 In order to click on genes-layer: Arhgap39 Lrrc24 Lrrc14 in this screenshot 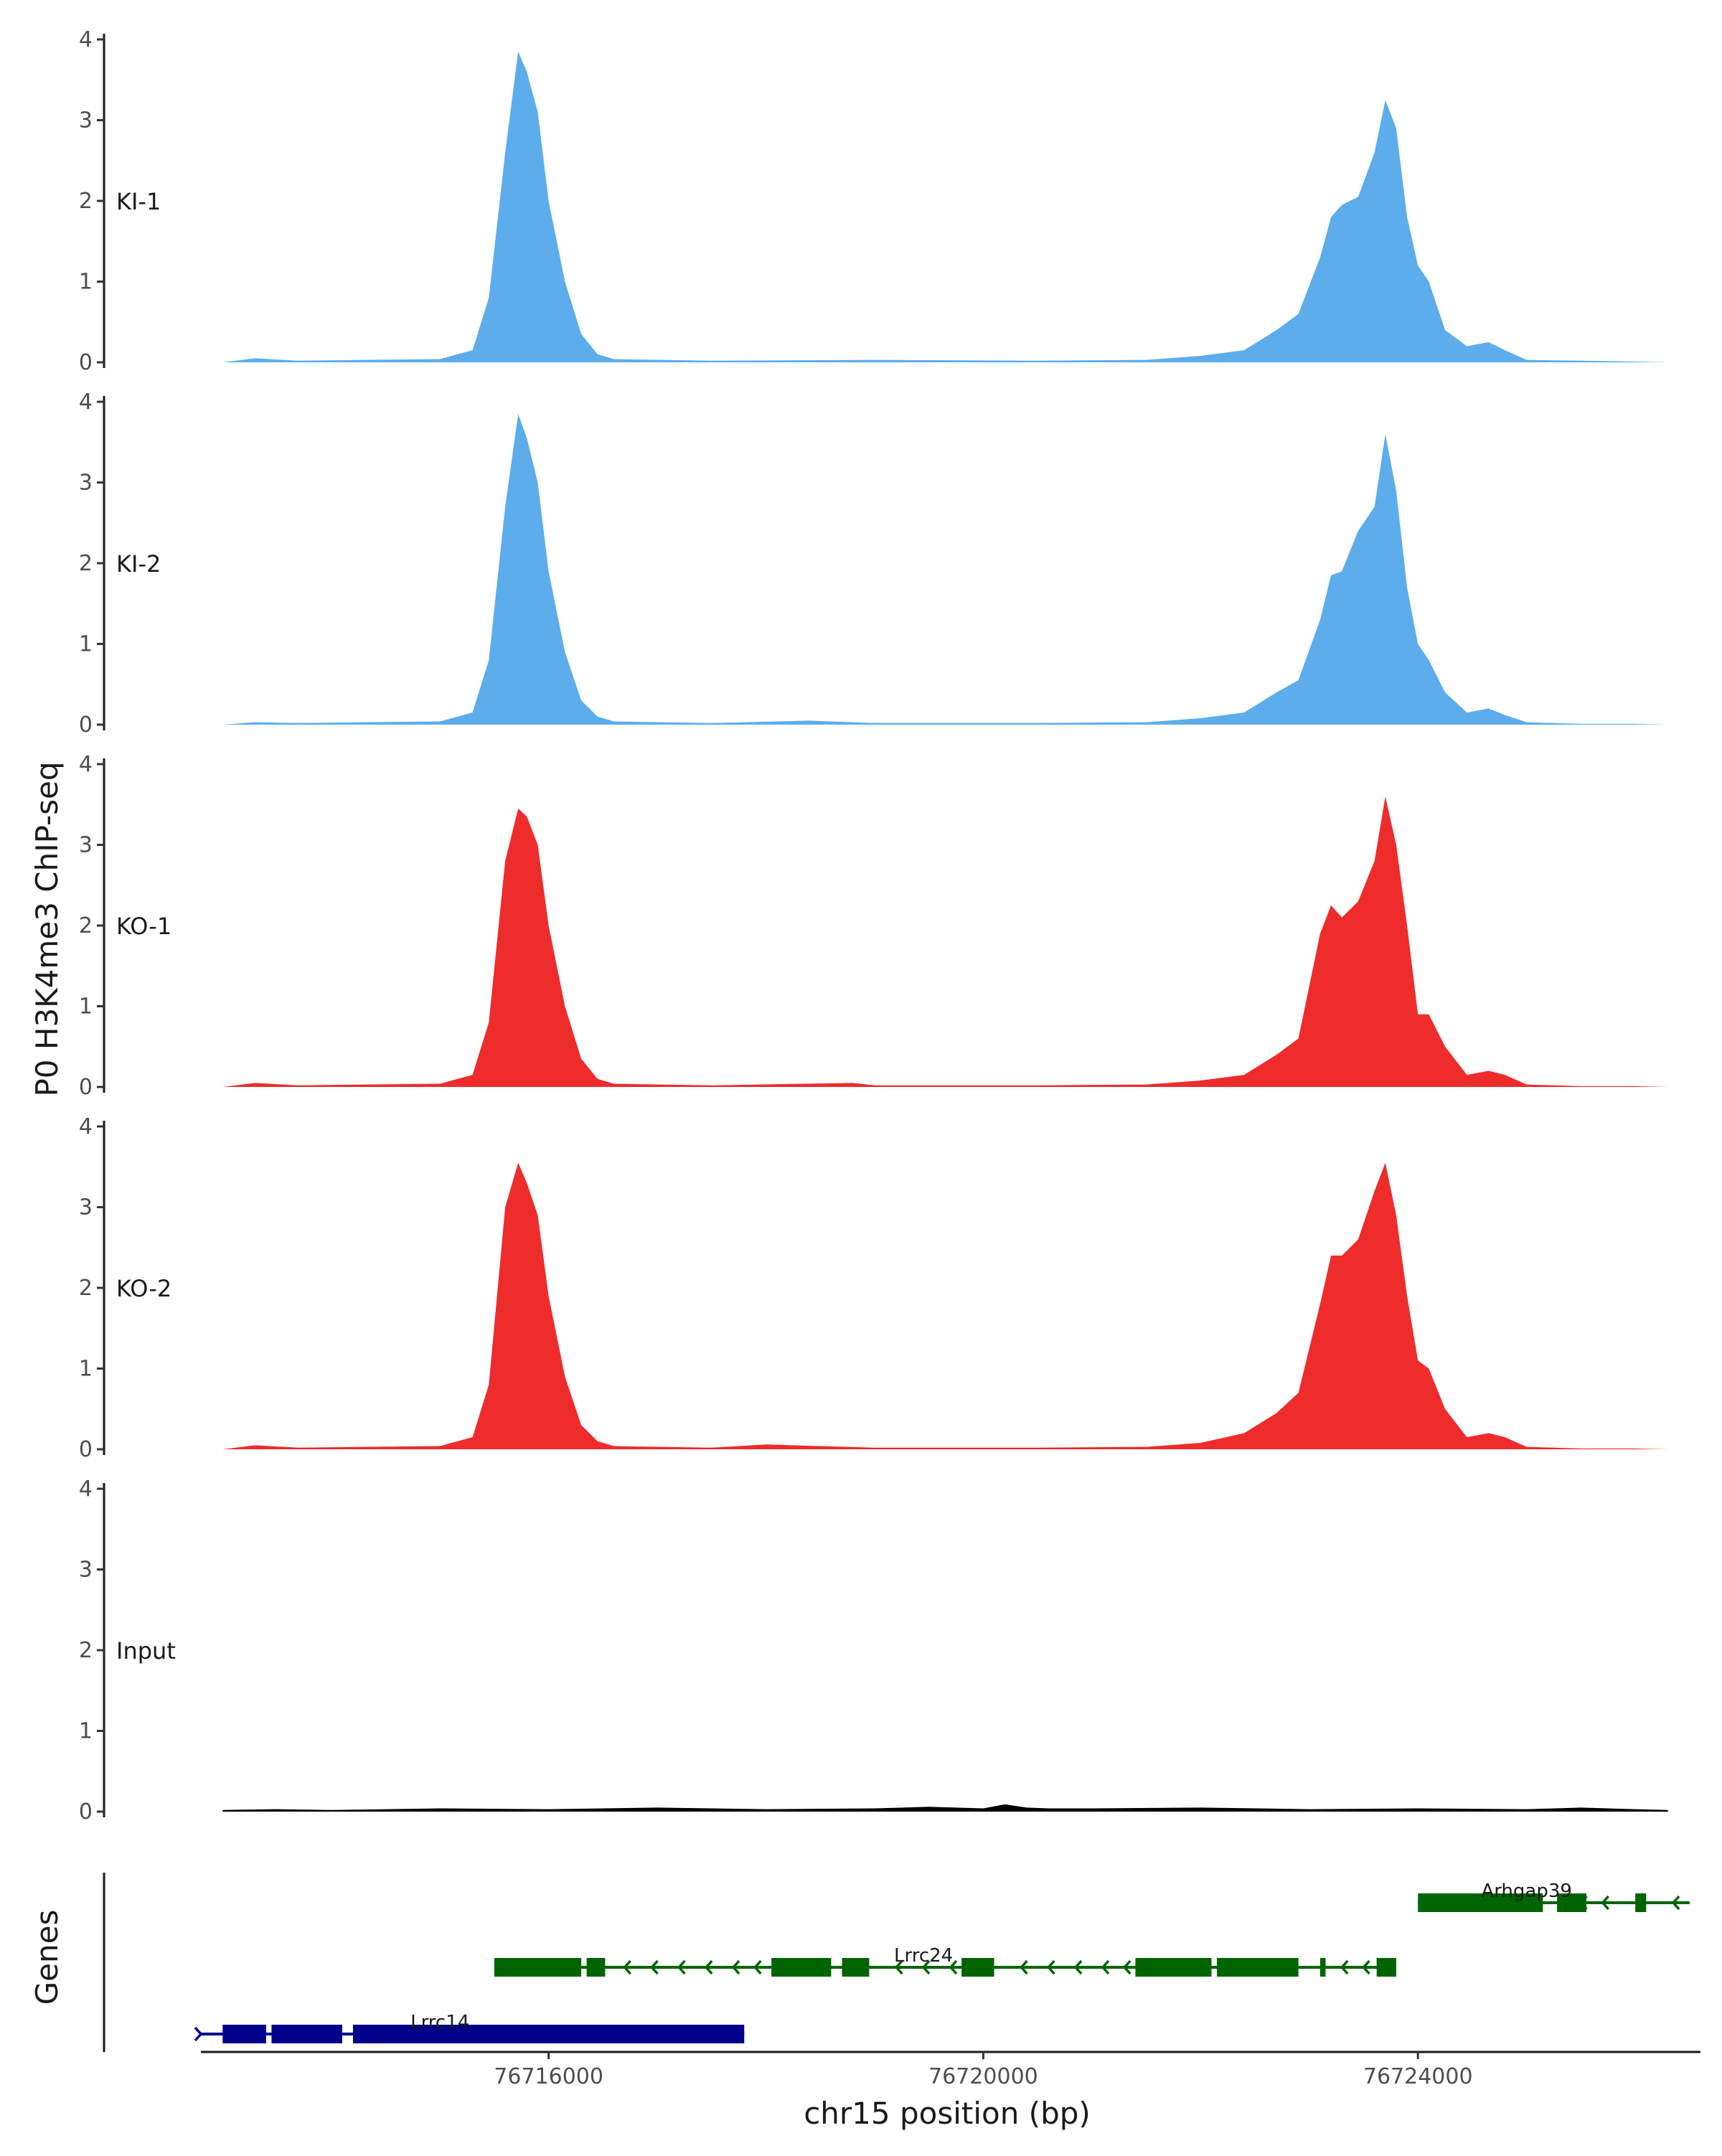, I will do `click(897, 1962)`.